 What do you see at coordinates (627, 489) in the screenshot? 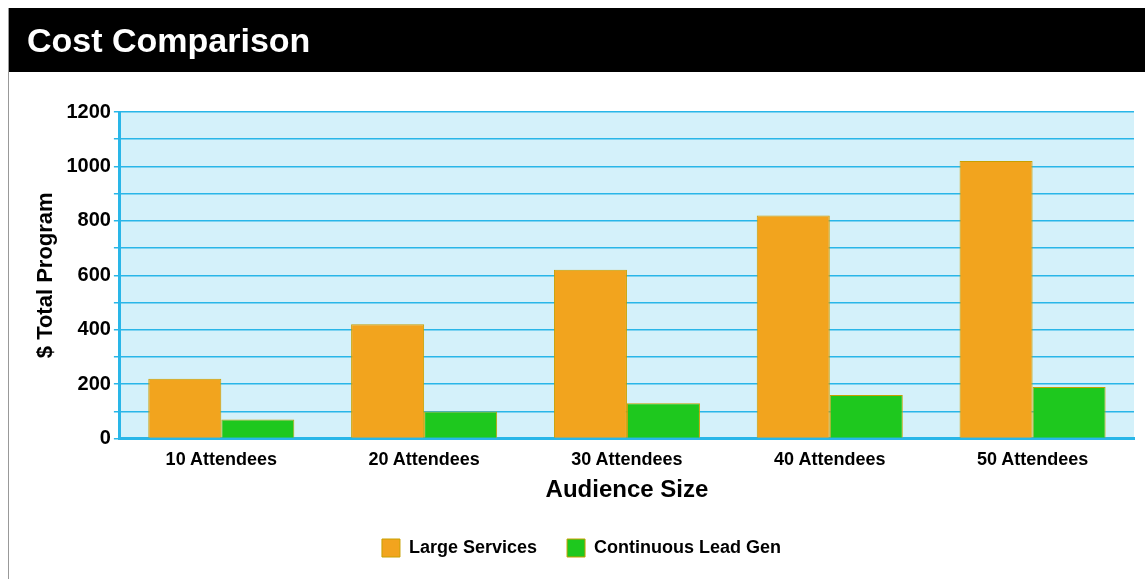
I see `x-axis-title: Audience Size` at bounding box center [627, 489].